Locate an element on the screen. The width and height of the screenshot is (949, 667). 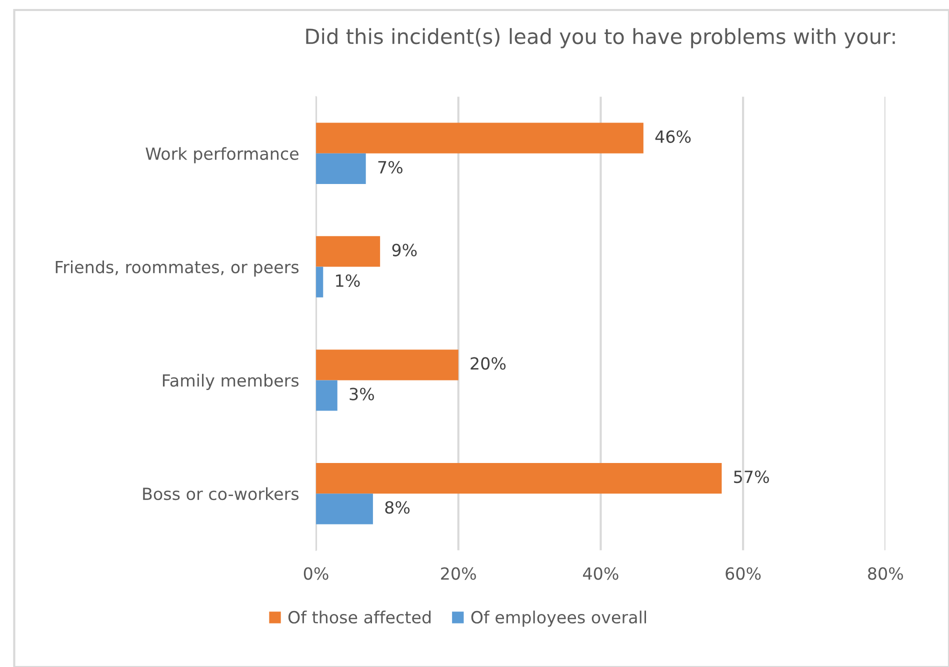
x-tick-label: 40% is located at coordinates (600, 573).